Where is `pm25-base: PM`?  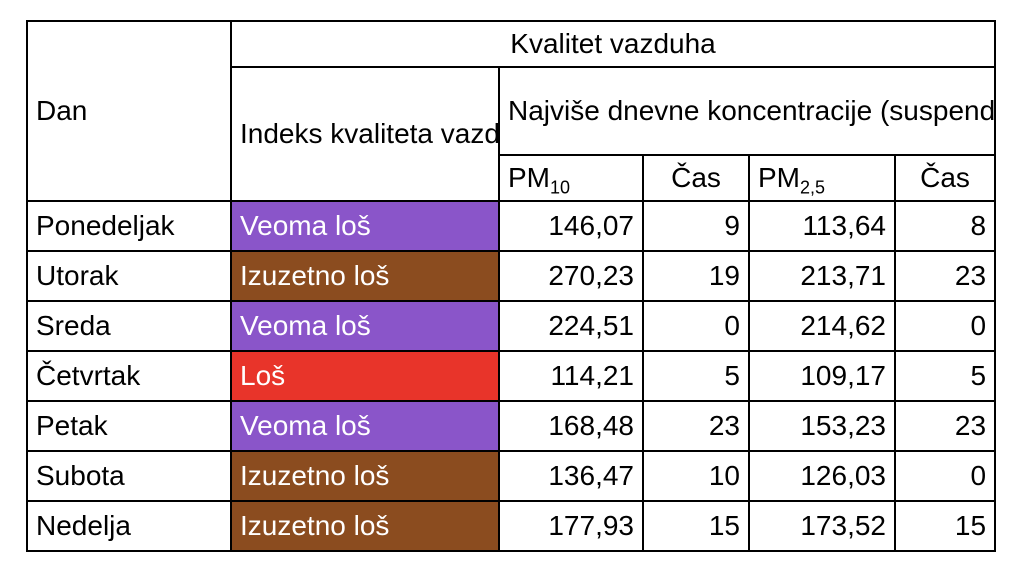
pm25-base: PM is located at coordinates (779, 178).